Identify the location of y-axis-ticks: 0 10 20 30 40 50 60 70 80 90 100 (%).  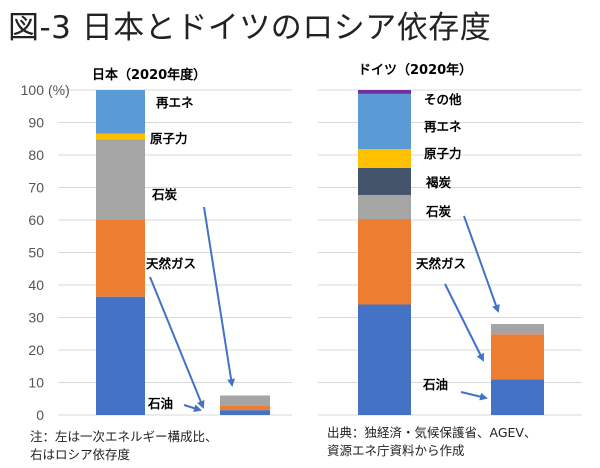
(45, 252).